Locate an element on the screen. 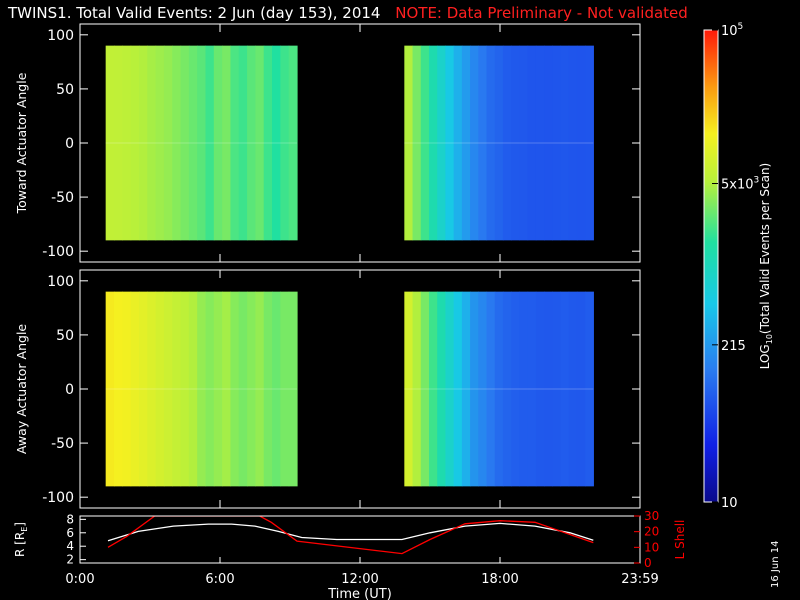  r-axis-label-main: R [R is located at coordinates (20, 544).